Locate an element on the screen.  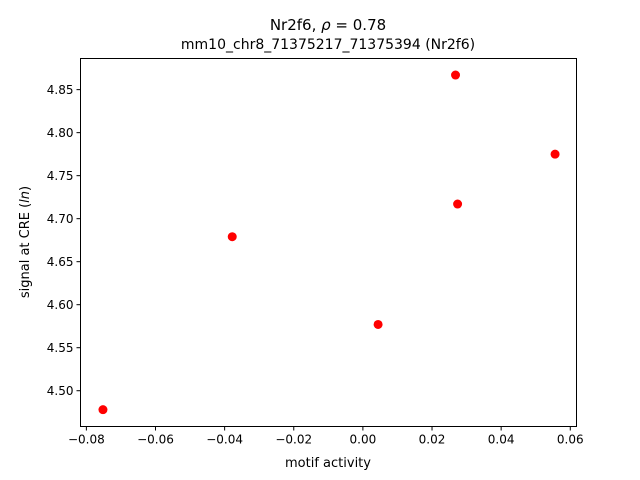
y-tick-label: 4.50 is located at coordinates (60, 391).